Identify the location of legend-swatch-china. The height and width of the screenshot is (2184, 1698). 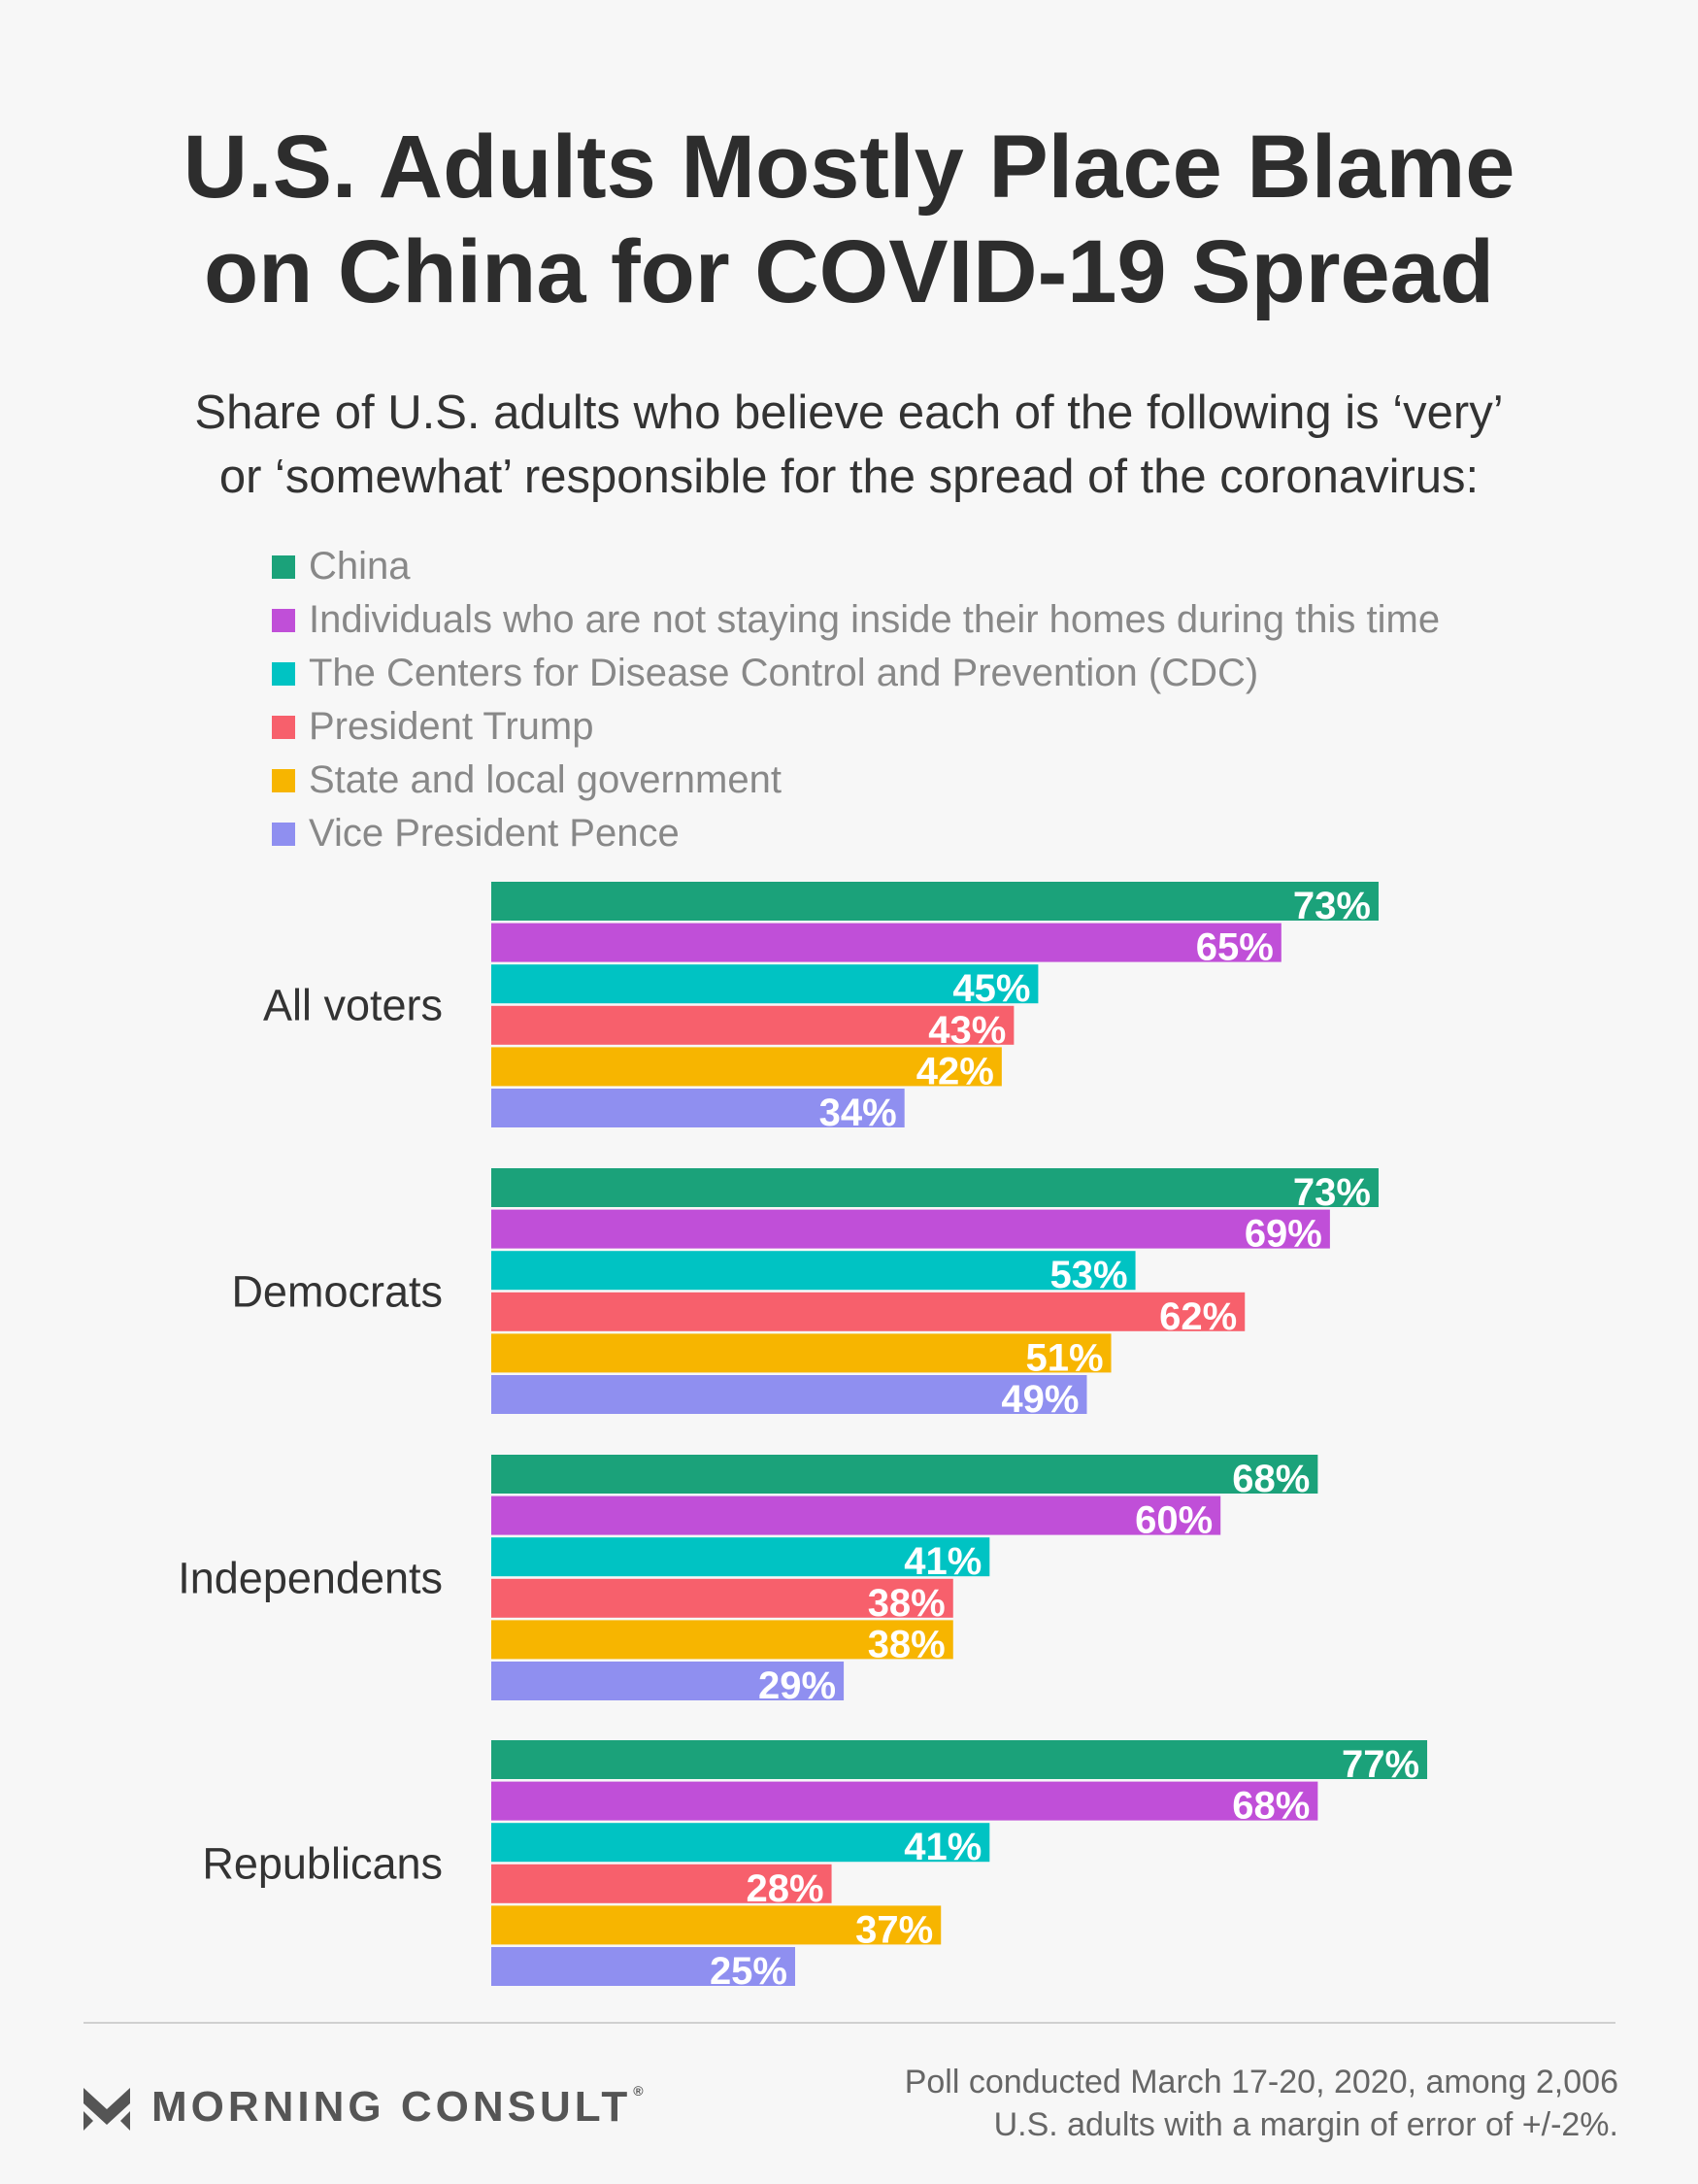
(283, 566).